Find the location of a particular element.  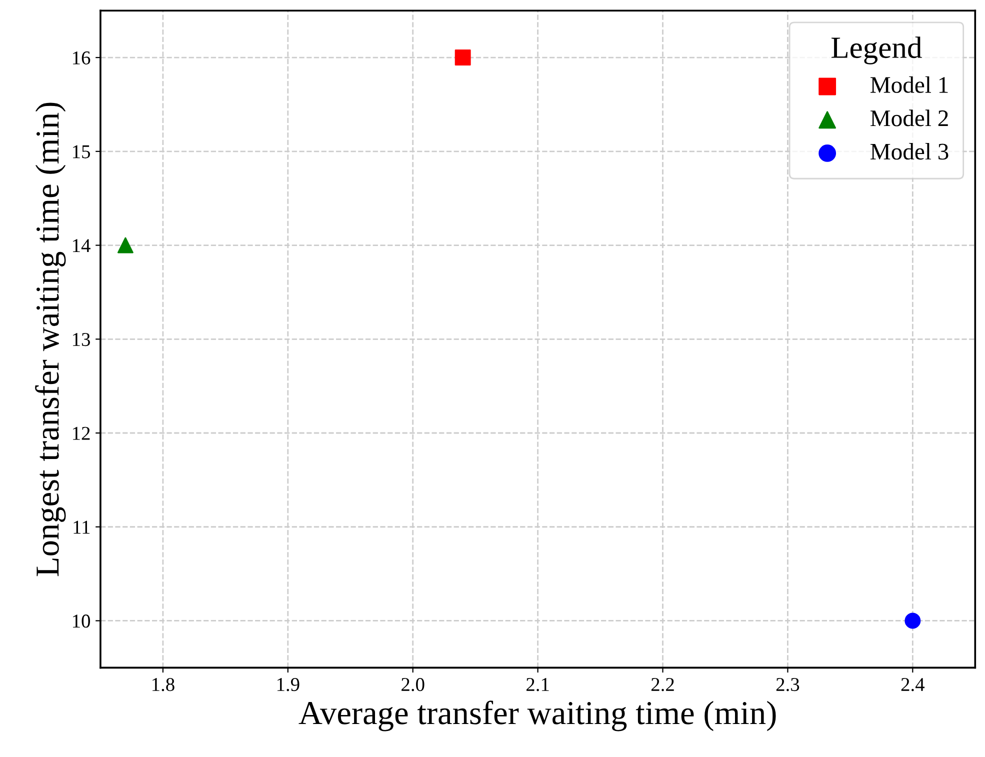

y-axis-title: Longest transfer waiting time (min) is located at coordinates (50, 339).